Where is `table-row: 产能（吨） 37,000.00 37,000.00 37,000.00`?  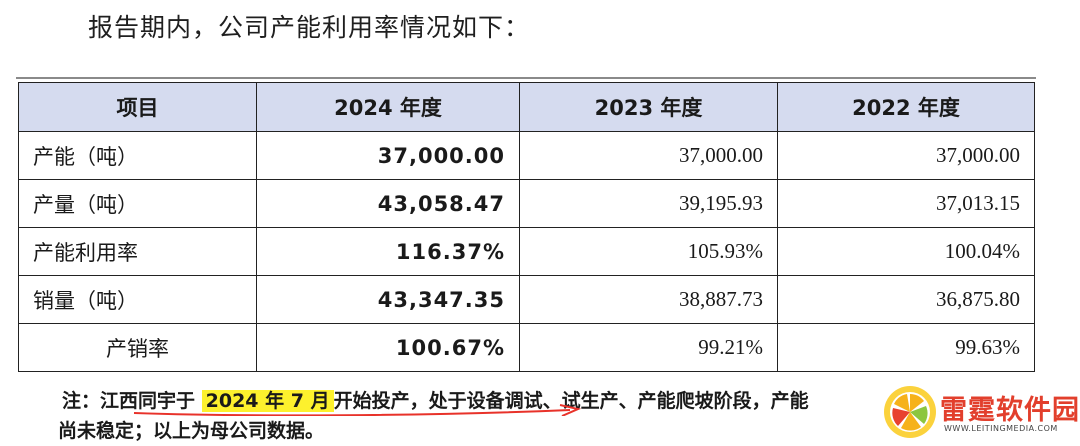
table-row: 产能（吨） 37,000.00 37,000.00 37,000.00 is located at coordinates (526, 155).